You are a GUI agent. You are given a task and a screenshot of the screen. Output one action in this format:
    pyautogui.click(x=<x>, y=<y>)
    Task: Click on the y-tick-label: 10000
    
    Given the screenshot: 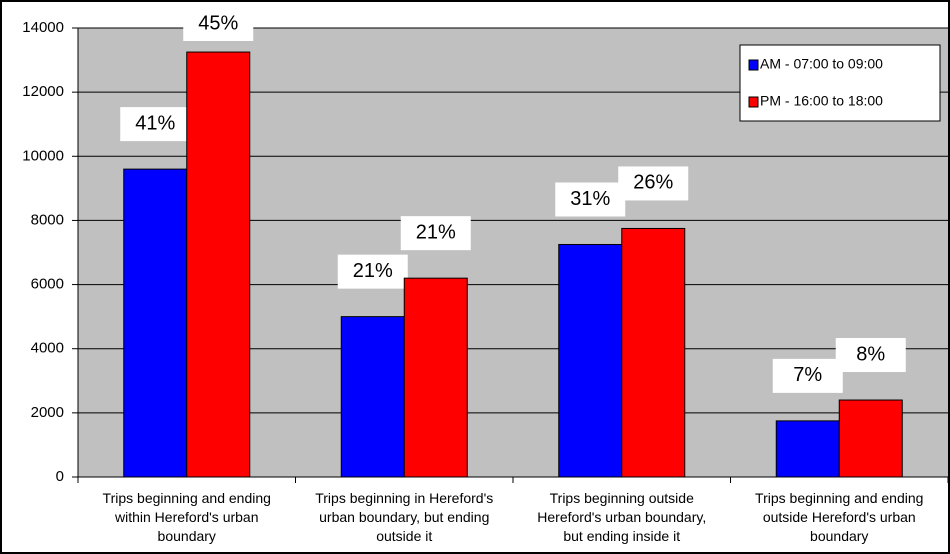 What is the action you would take?
    pyautogui.click(x=43, y=155)
    